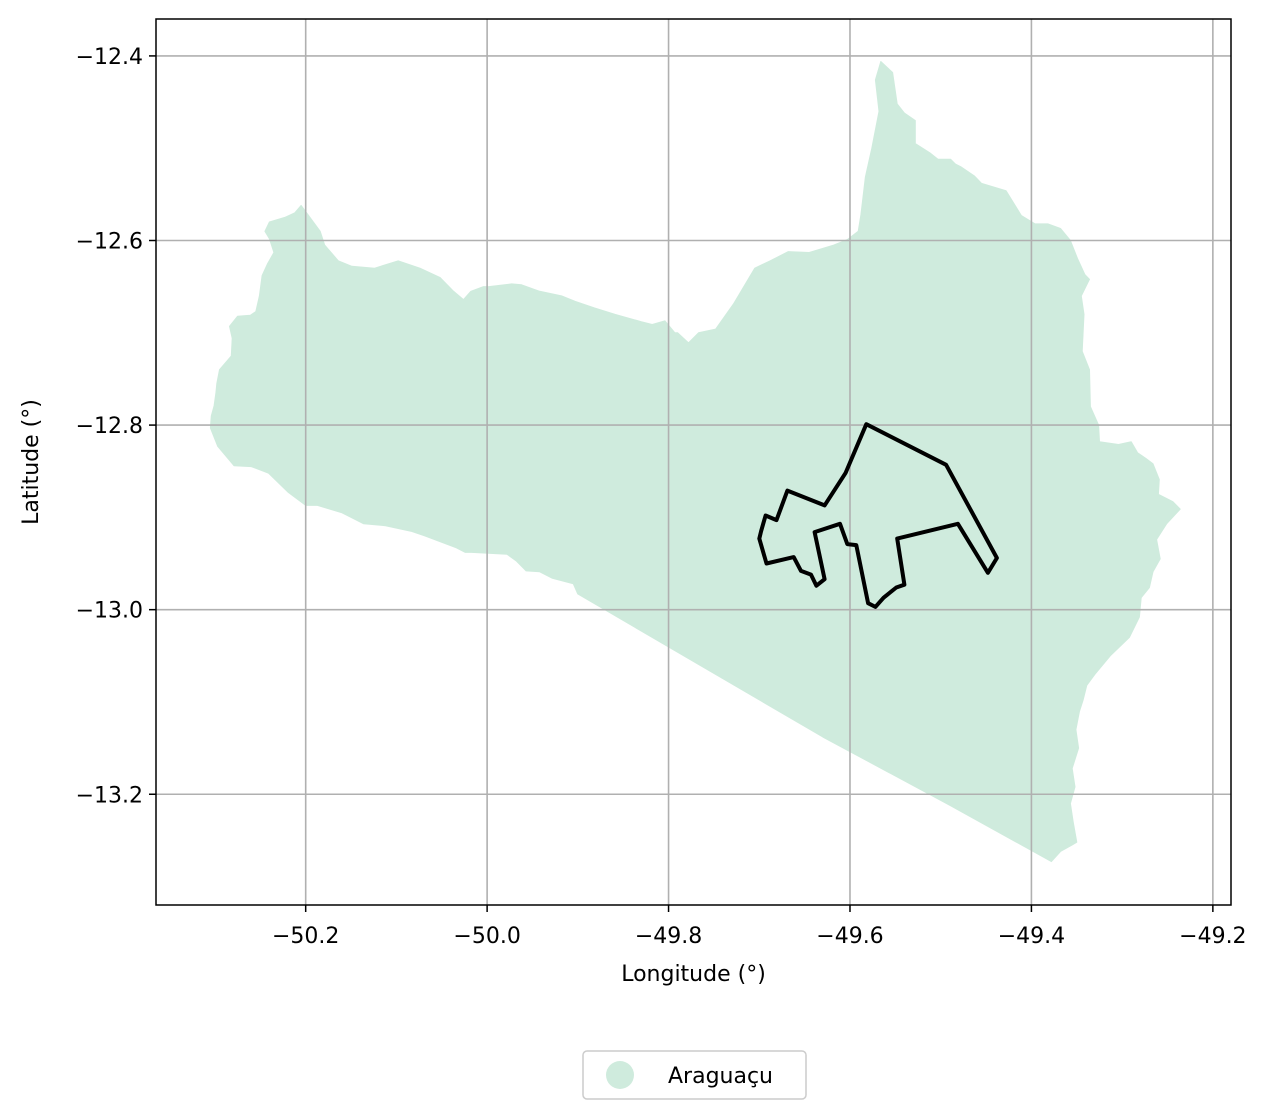 Image resolution: width=1273 pixels, height=1119 pixels. I want to click on x-tick-label-1: −50.0, so click(486, 936).